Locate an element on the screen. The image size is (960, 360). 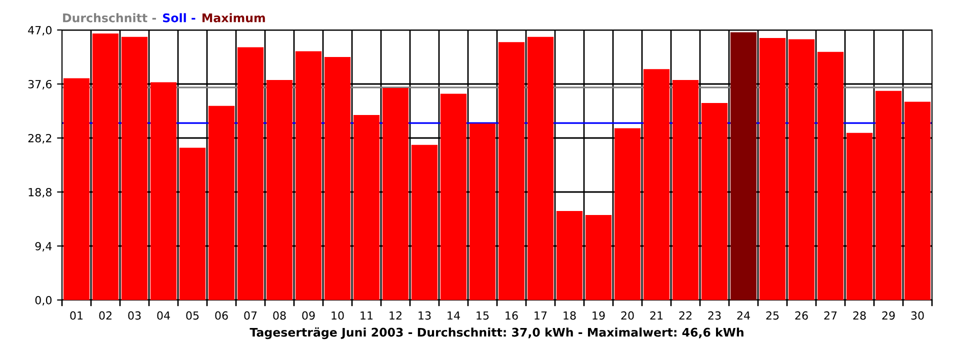
y-tick-label: 28,2 is located at coordinates (40, 139).